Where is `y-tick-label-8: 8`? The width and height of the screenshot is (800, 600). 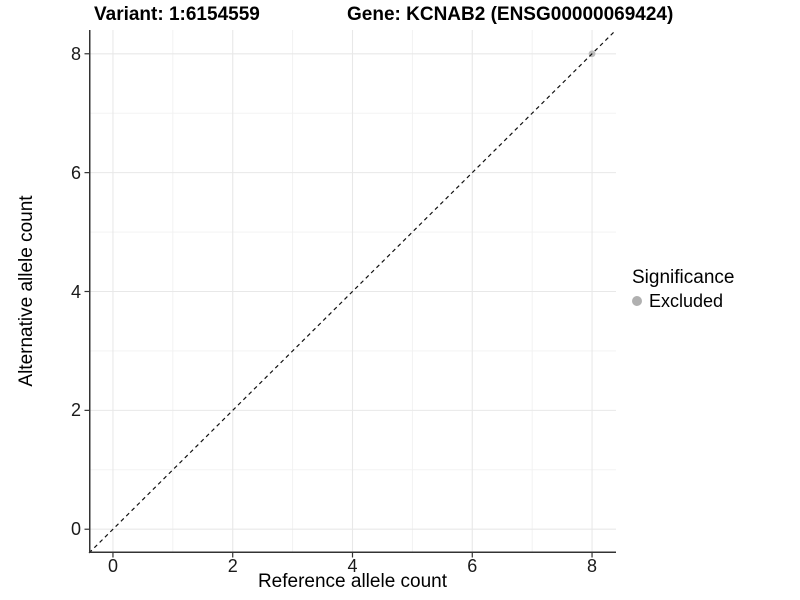 y-tick-label-8: 8 is located at coordinates (75, 53).